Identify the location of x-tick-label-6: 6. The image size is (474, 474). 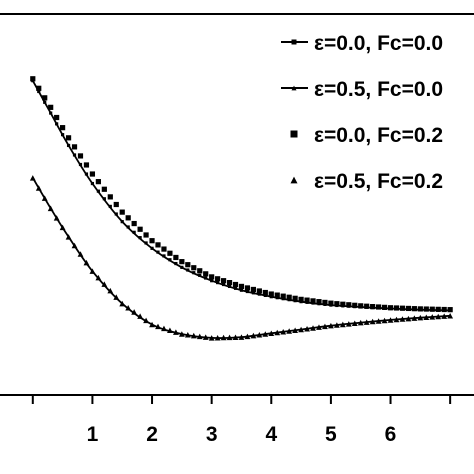
(391, 434).